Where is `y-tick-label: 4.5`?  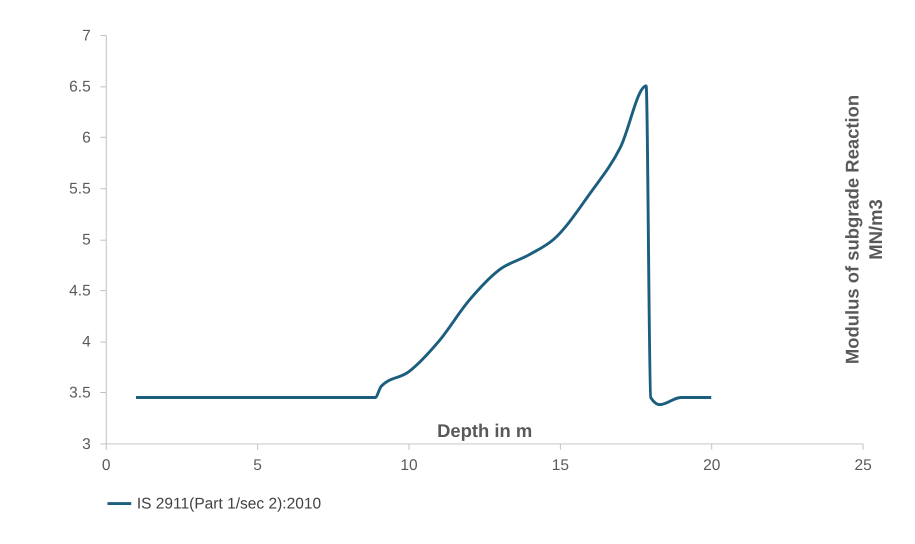
y-tick-label: 4.5 is located at coordinates (80, 291).